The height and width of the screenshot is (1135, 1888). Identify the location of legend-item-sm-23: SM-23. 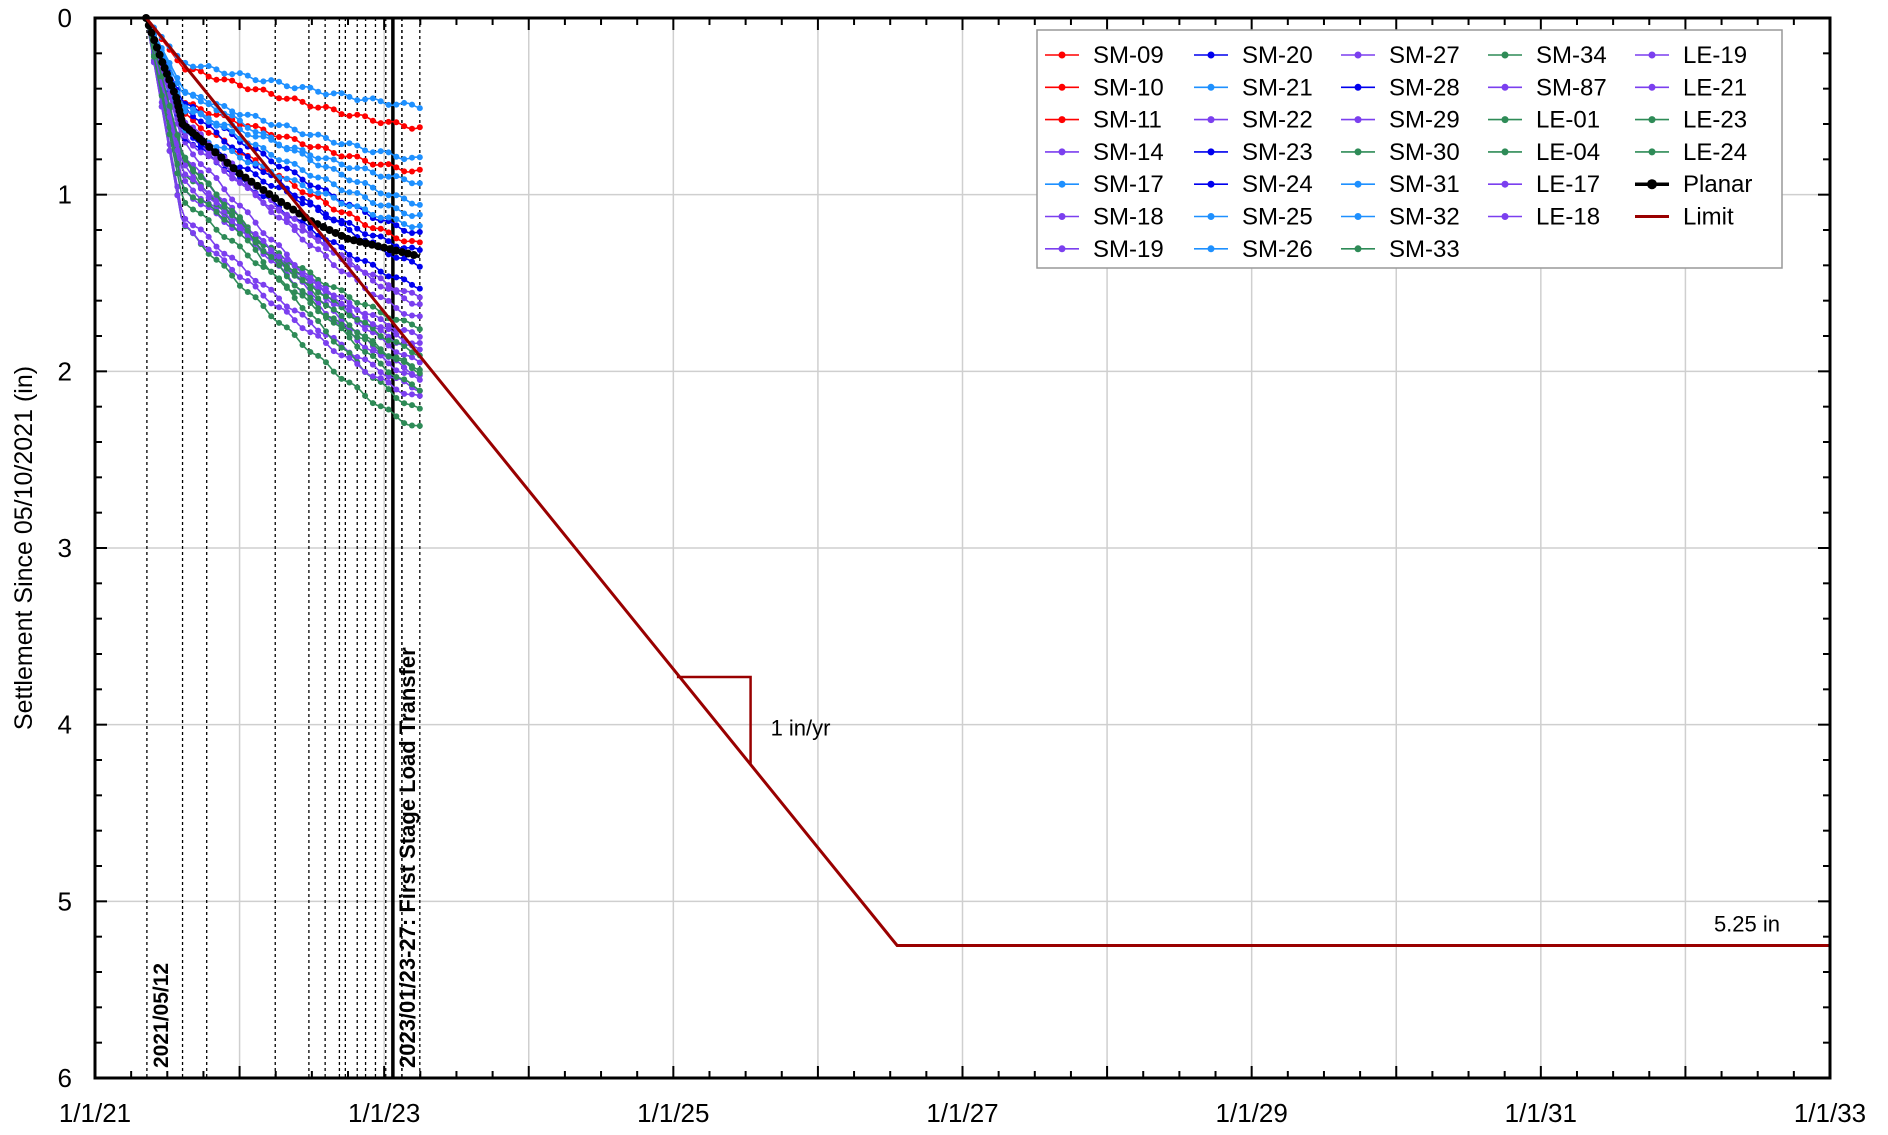
(1253, 152).